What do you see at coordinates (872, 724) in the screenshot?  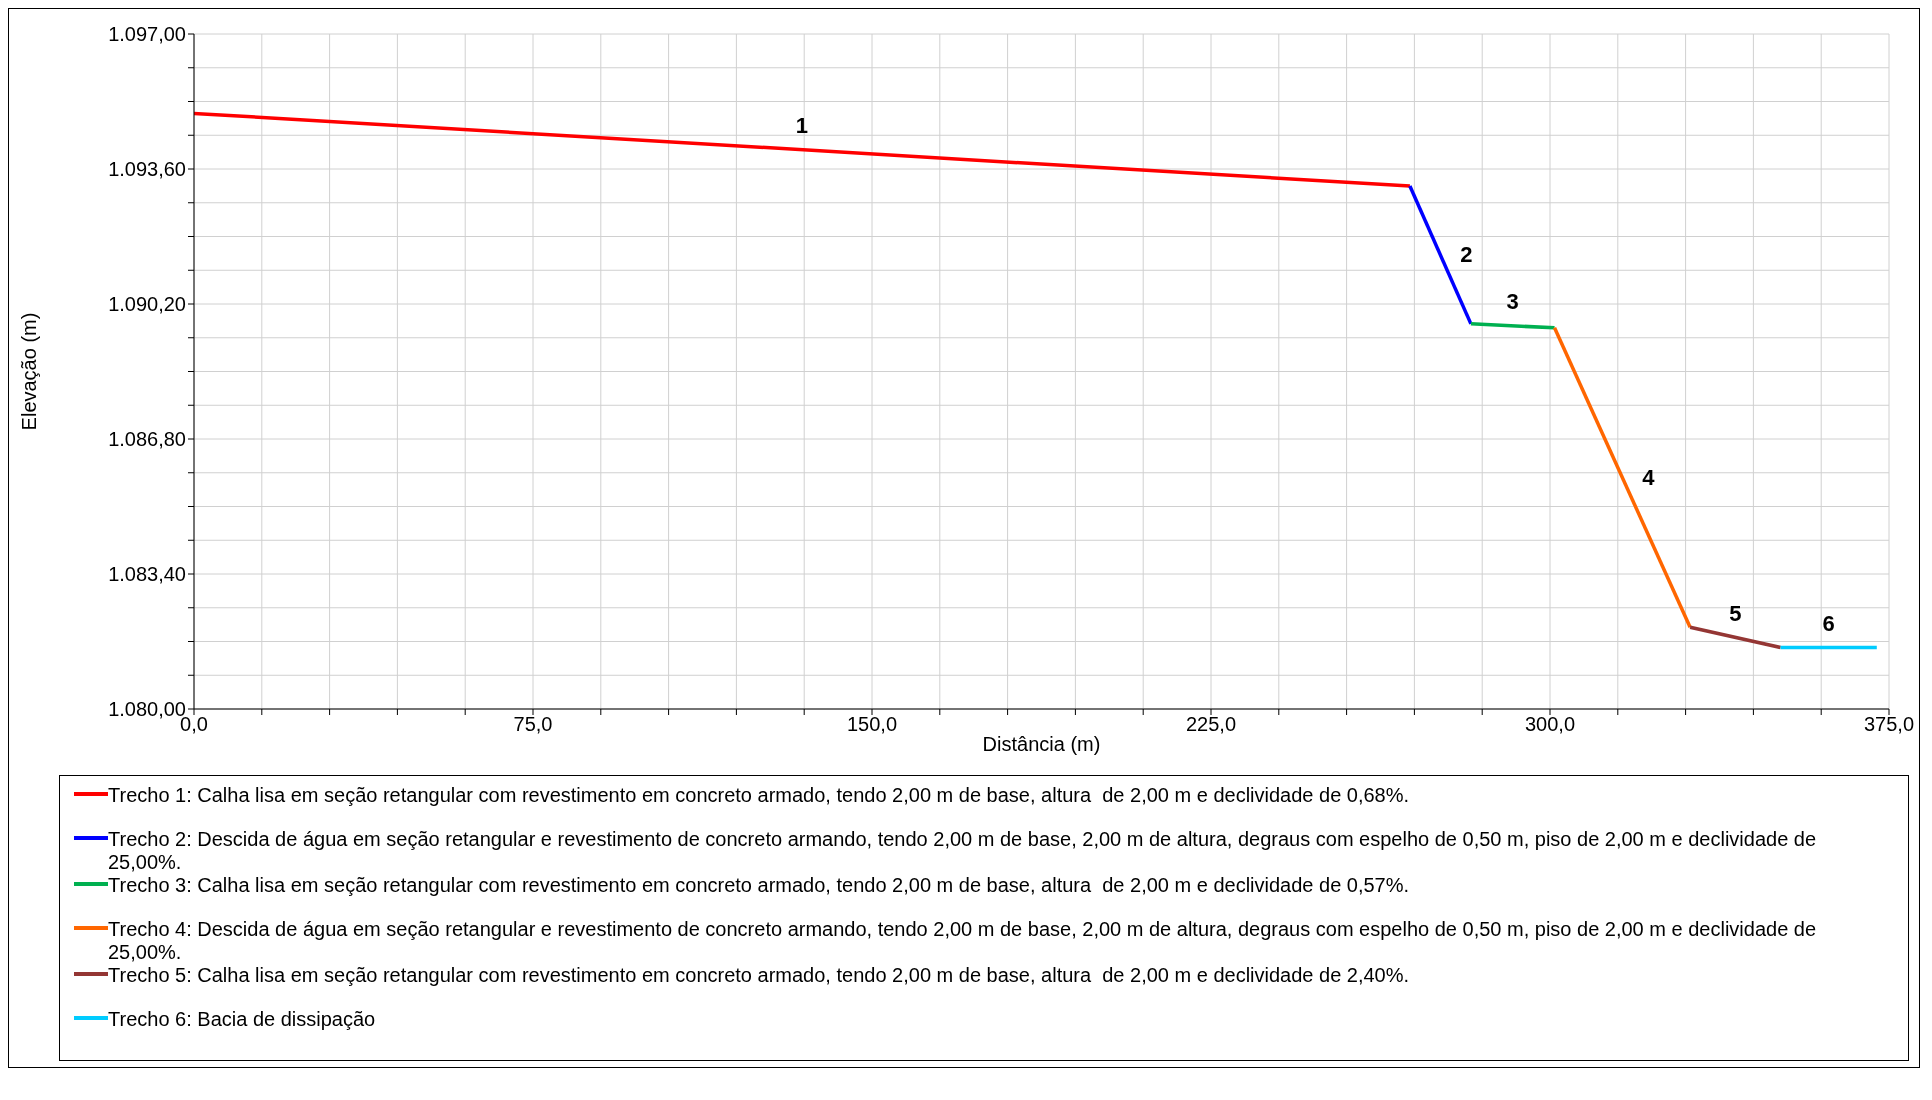 I see `x-tick-label: 150,0` at bounding box center [872, 724].